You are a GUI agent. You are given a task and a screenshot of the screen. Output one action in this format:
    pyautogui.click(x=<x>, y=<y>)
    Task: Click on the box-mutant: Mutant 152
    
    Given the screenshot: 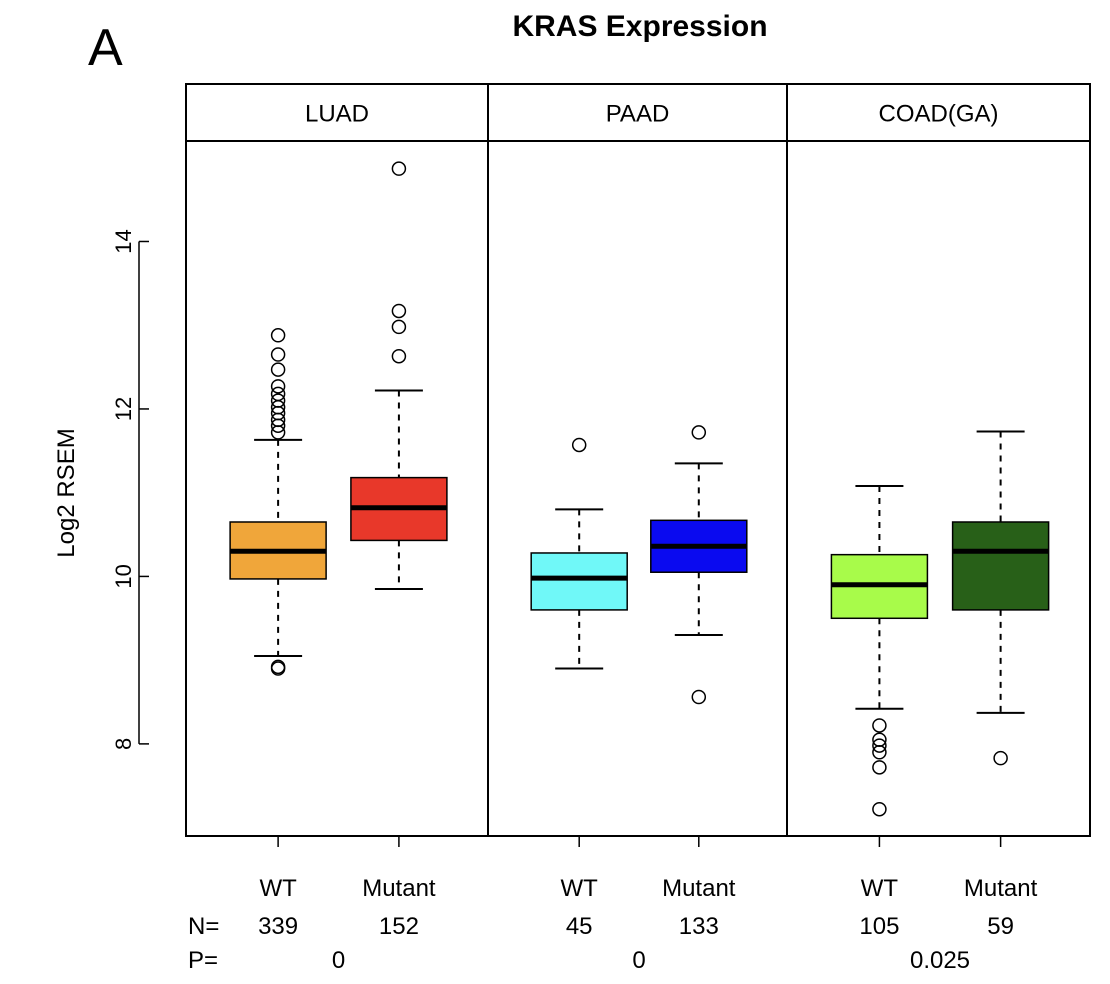 What is the action you would take?
    pyautogui.click(x=399, y=550)
    